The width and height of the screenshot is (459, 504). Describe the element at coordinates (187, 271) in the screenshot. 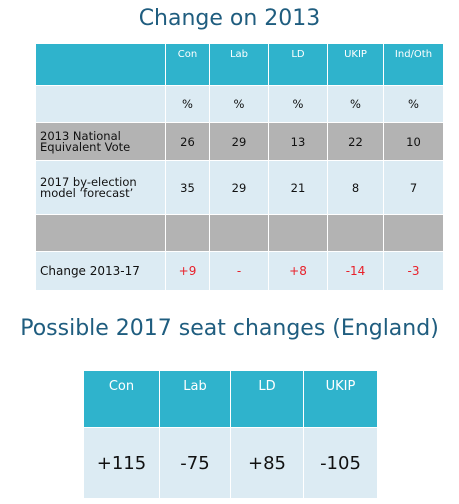

I see `table-cell: +9` at that location.